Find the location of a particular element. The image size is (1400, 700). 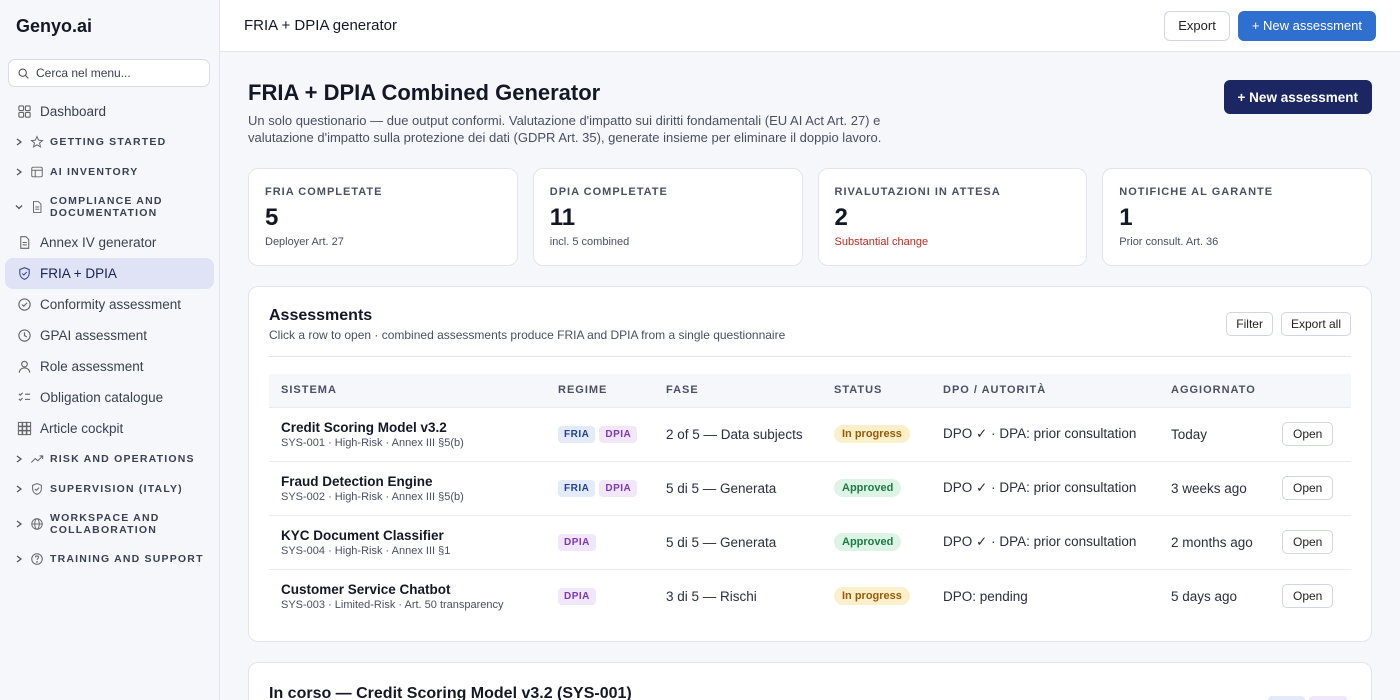

status-badge: Approved is located at coordinates (868, 488).